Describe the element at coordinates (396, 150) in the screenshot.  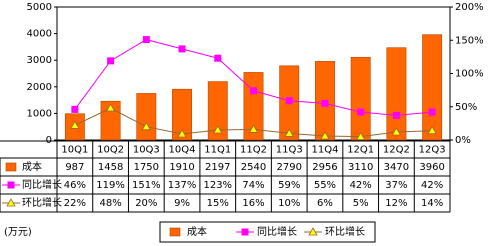
I see `x-tick-label: 12Q2` at that location.